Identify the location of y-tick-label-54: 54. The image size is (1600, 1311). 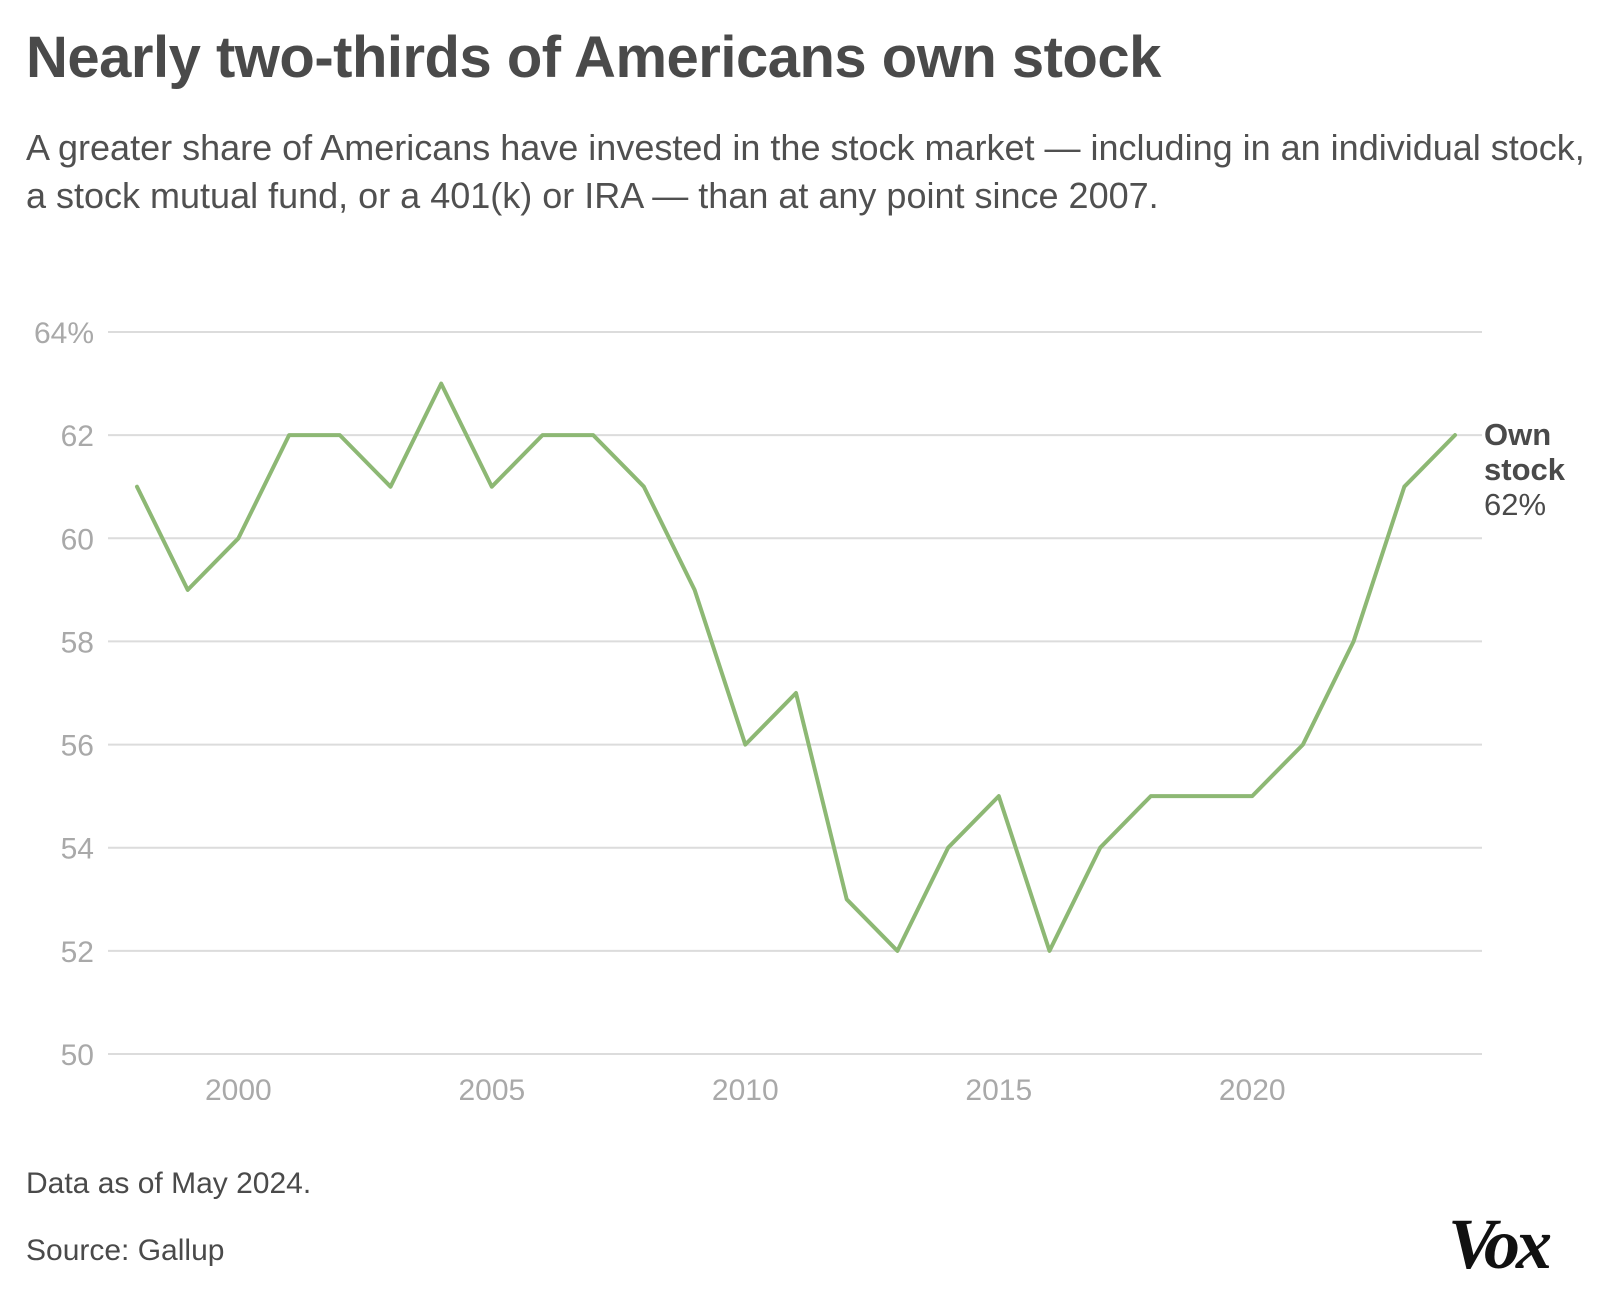
(77, 849).